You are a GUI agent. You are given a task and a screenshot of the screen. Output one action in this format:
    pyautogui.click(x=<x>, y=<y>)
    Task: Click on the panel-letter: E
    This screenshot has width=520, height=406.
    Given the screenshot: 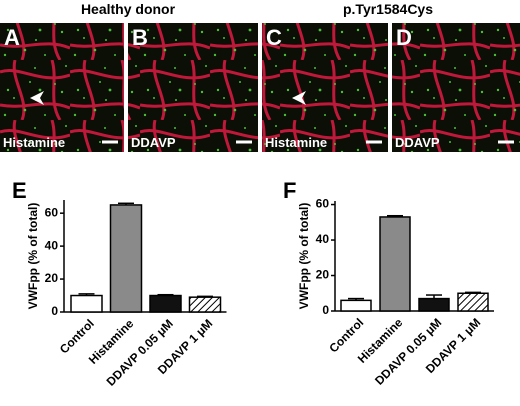 What is the action you would take?
    pyautogui.click(x=19, y=190)
    